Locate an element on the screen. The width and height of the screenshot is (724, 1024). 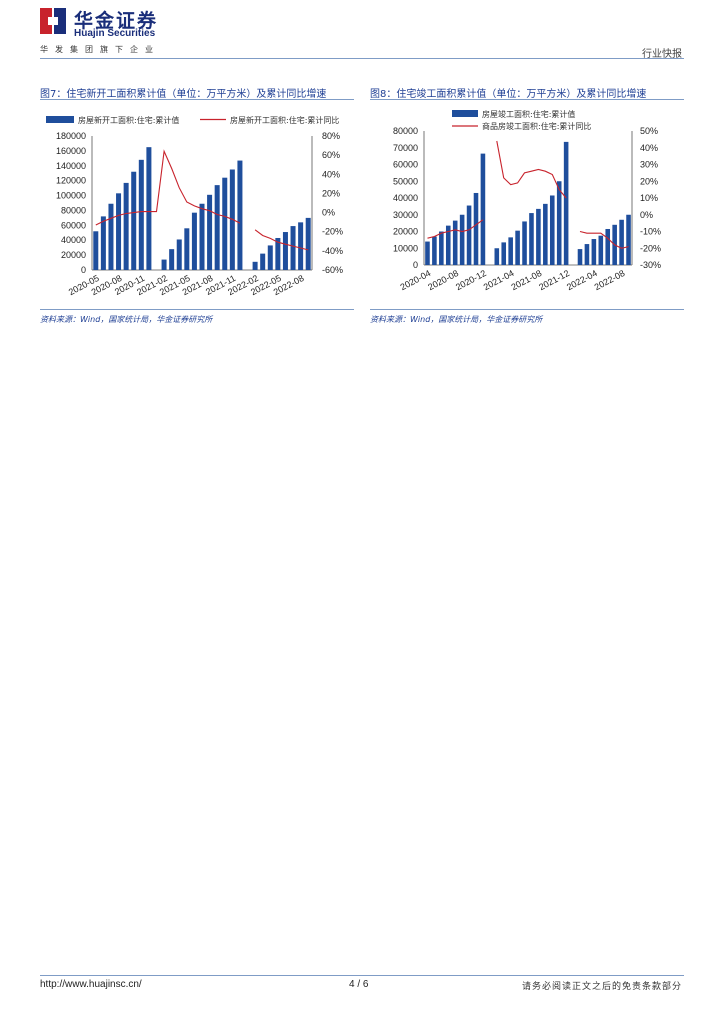
right-axis-tick: 50% is located at coordinates (649, 131).